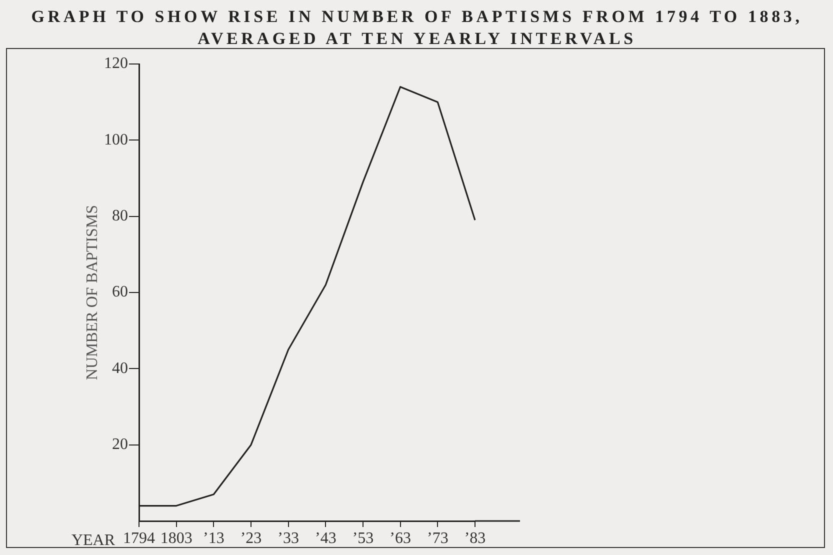 The height and width of the screenshot is (555, 833). Describe the element at coordinates (325, 538) in the screenshot. I see `x-tick-label: ’43` at that location.